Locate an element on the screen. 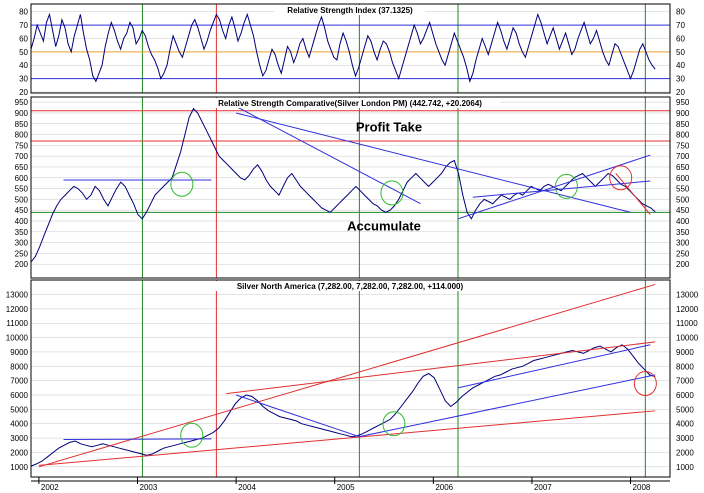  y-tick-label-left: 900 is located at coordinates (22, 113).